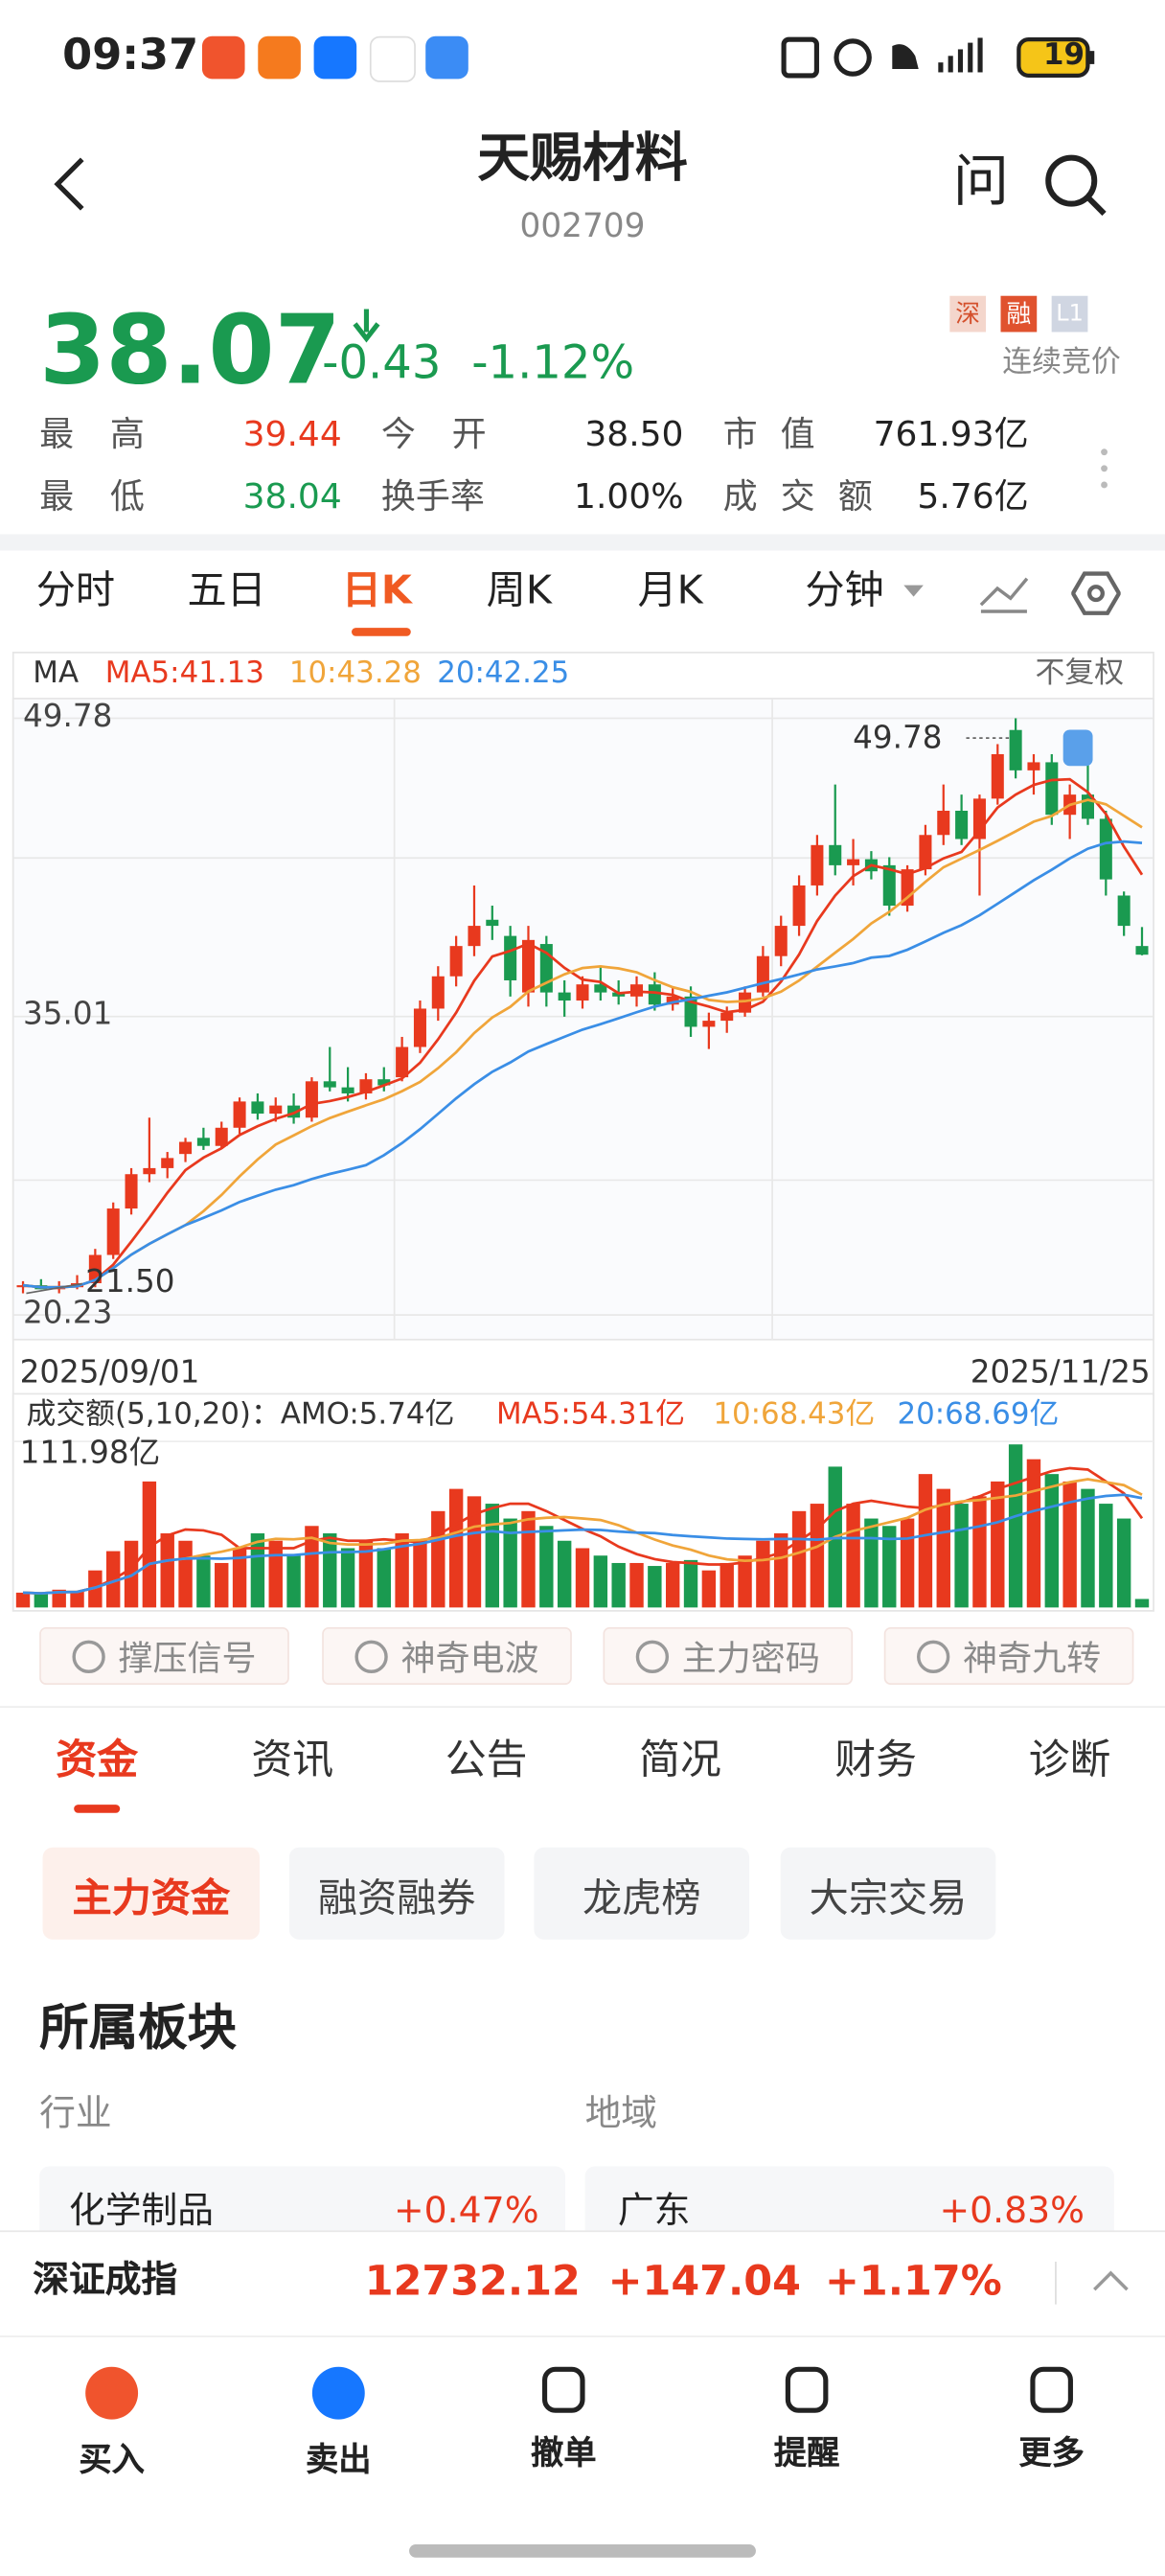 The height and width of the screenshot is (2576, 1165). What do you see at coordinates (1075, 185) in the screenshot?
I see `search-button` at bounding box center [1075, 185].